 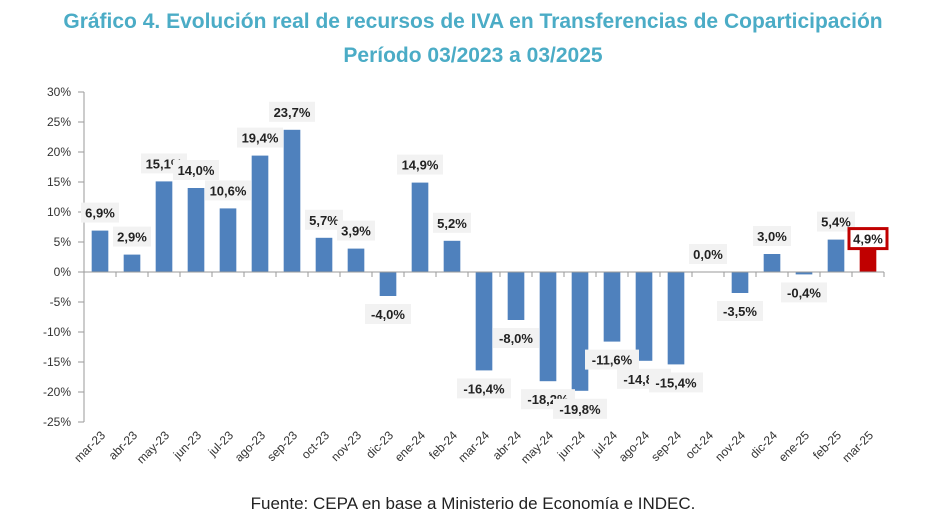 I want to click on data-label: -0,4%, so click(x=804, y=292).